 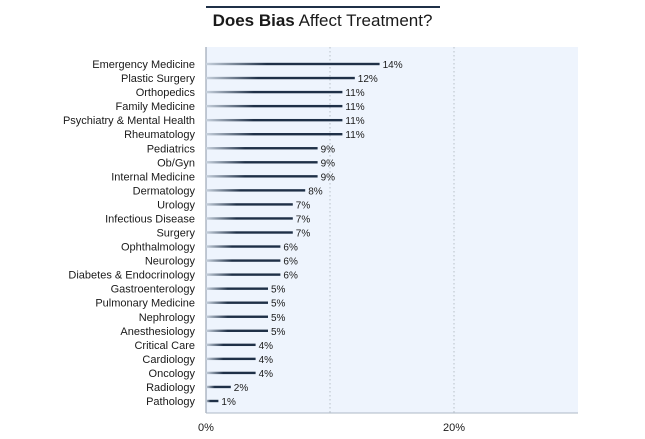 I want to click on data-label: 8%, so click(x=315, y=191).